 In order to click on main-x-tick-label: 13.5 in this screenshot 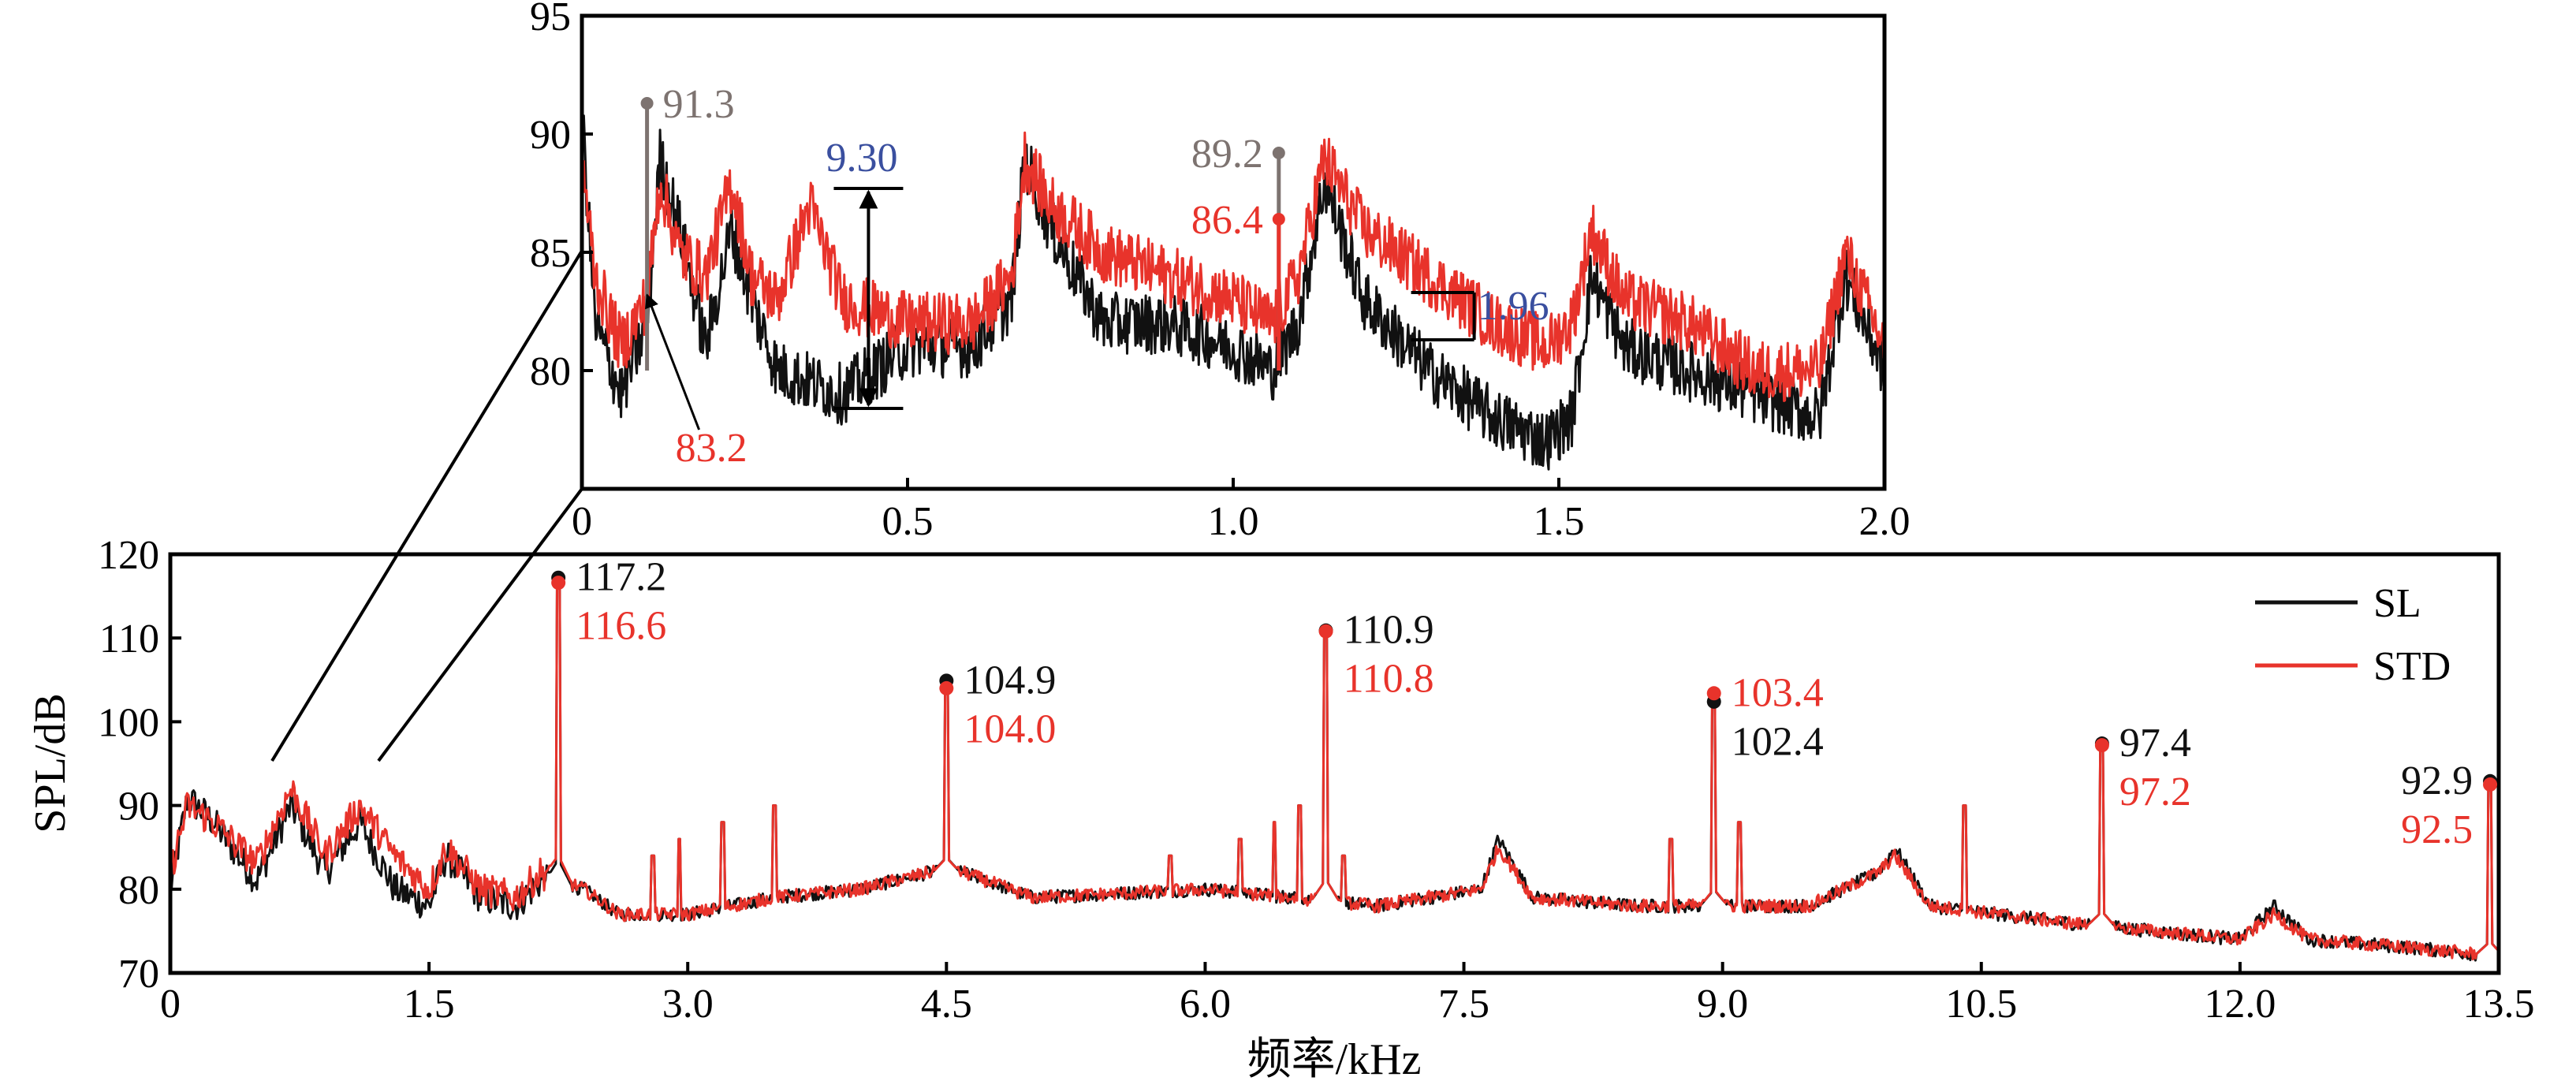, I will do `click(2499, 1004)`.